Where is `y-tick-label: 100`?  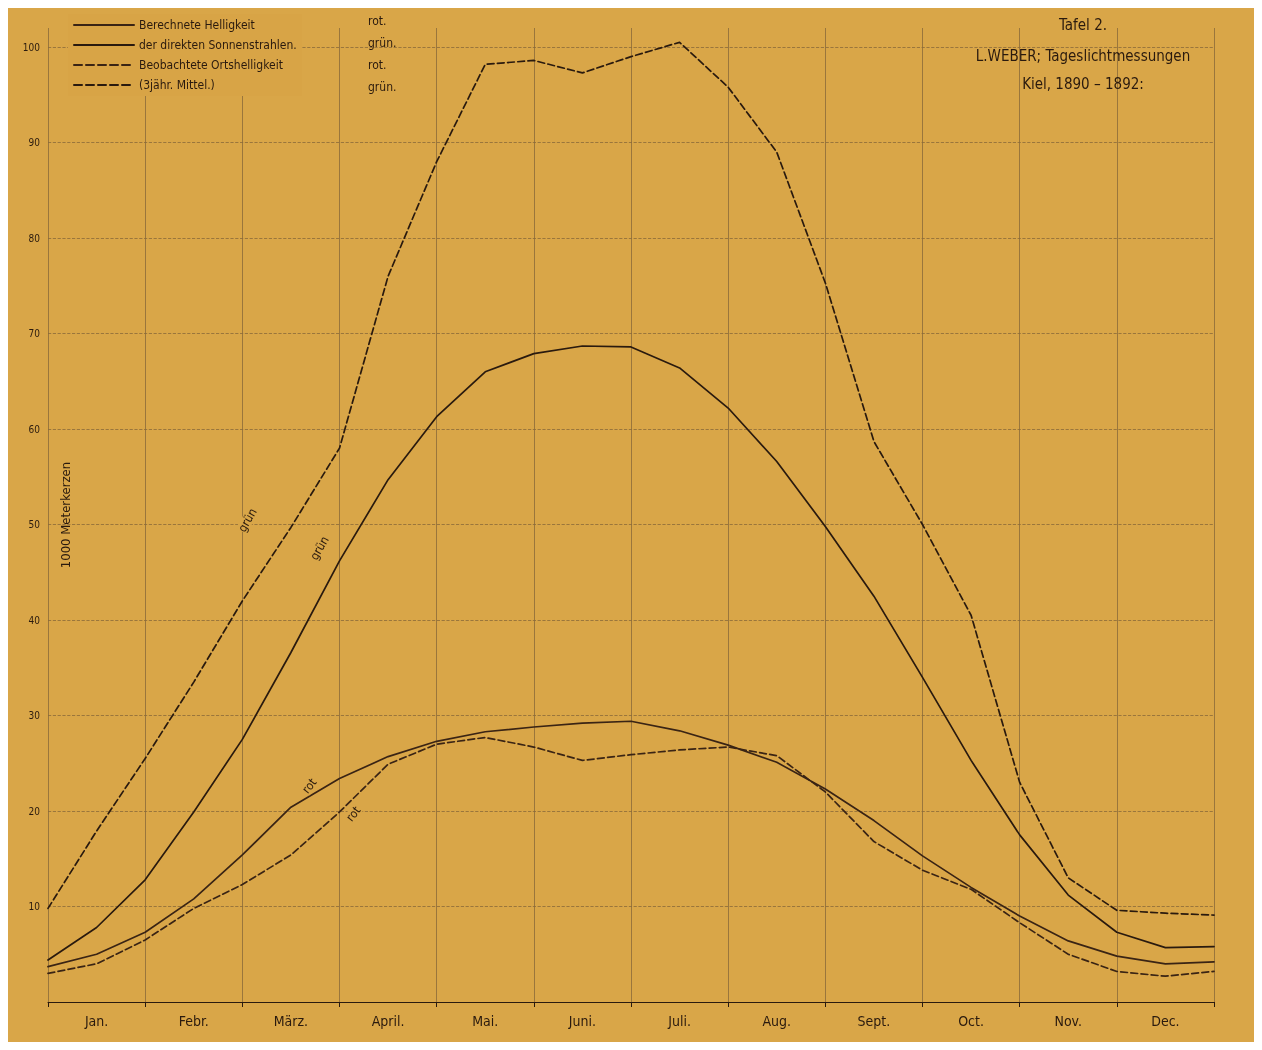
y-tick-label: 100 is located at coordinates (31, 47).